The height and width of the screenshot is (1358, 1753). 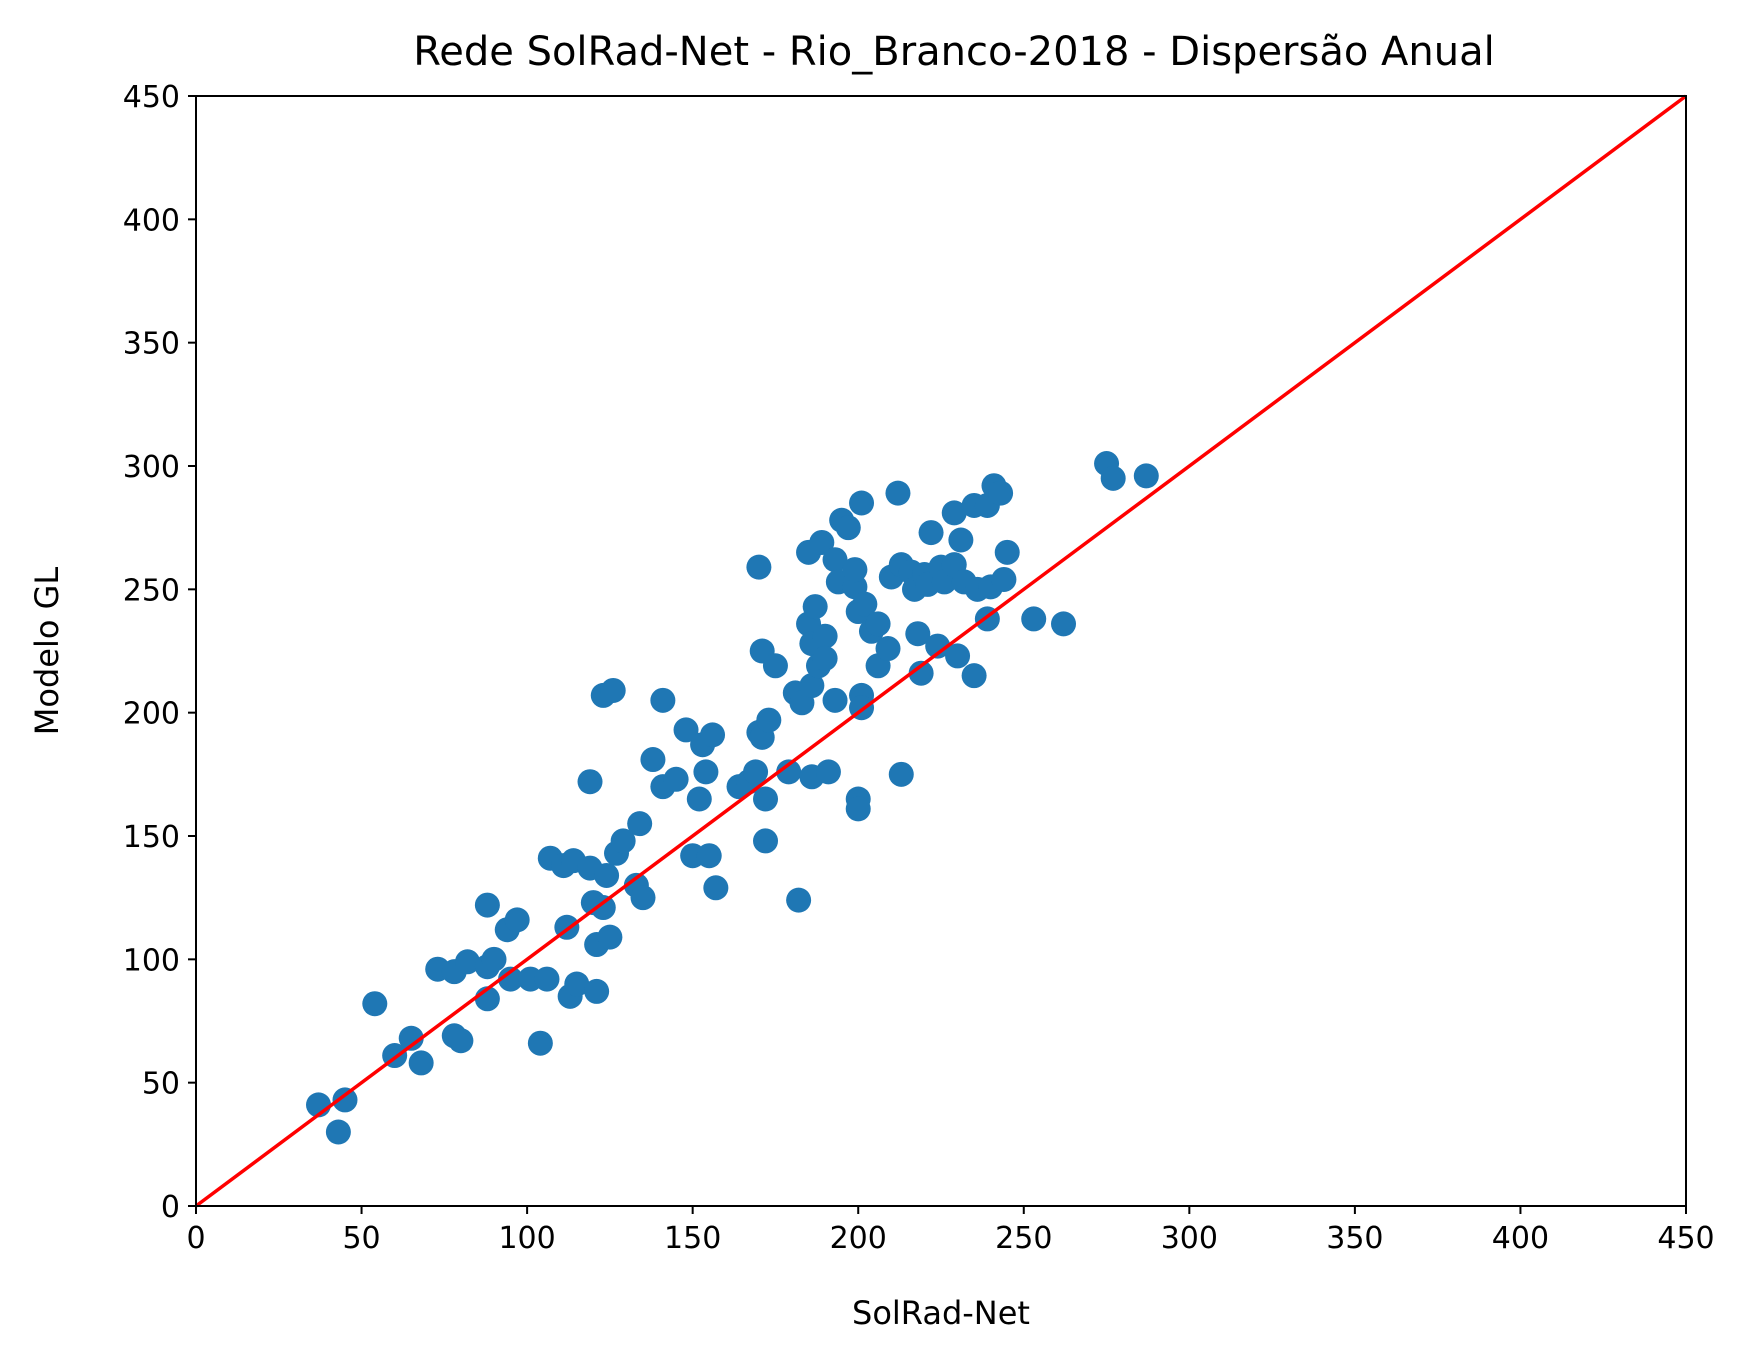 What do you see at coordinates (151, 960) in the screenshot?
I see `y-tick-label: 100` at bounding box center [151, 960].